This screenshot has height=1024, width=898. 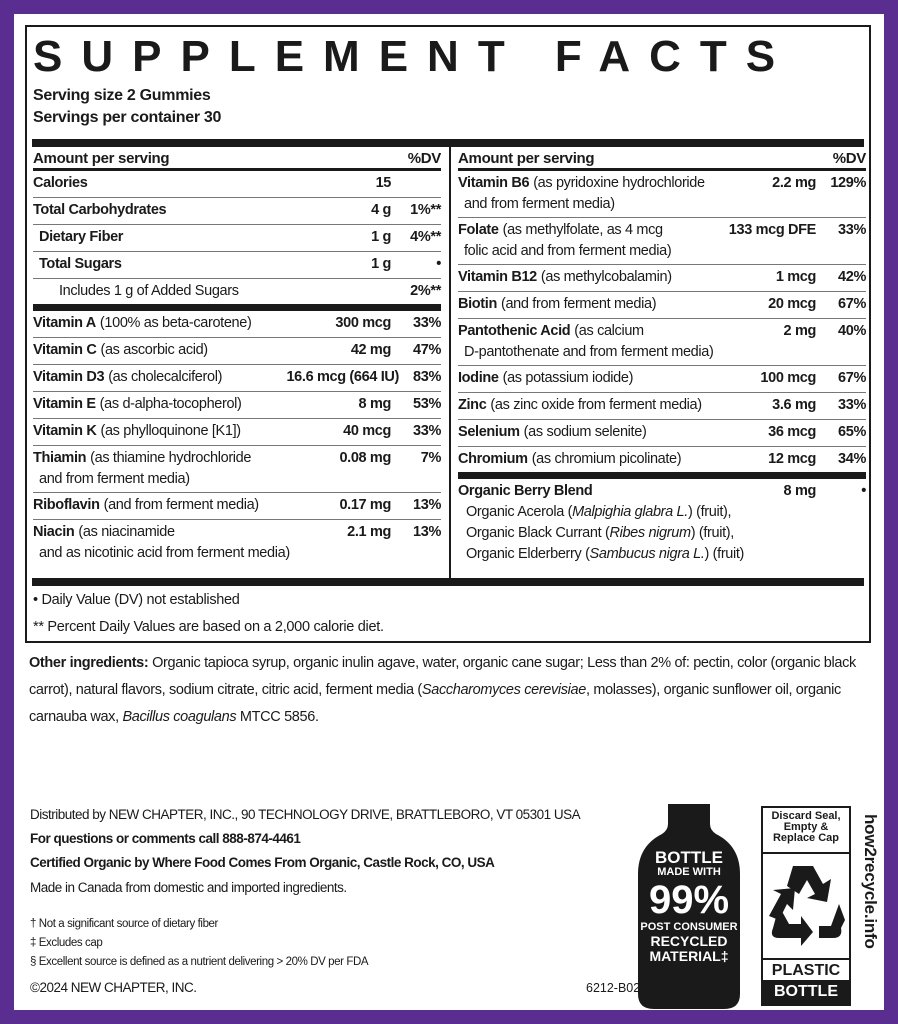 What do you see at coordinates (127, 117) in the screenshot?
I see `servings-per-container: Servings per container 30` at bounding box center [127, 117].